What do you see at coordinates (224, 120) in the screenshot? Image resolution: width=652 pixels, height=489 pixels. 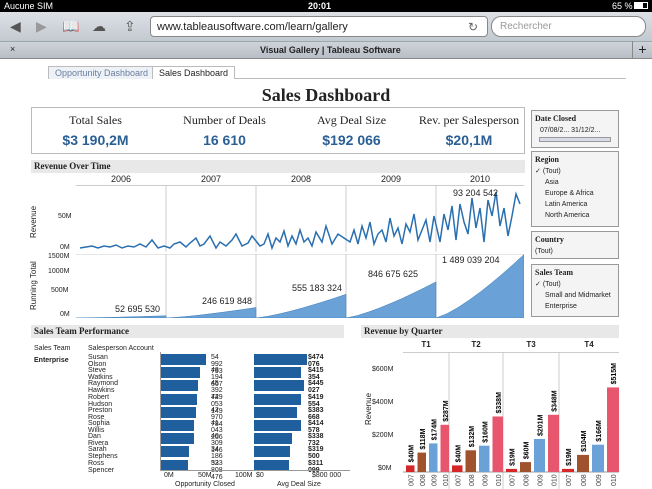 I see `kpi-label: Number of Deals` at bounding box center [224, 120].